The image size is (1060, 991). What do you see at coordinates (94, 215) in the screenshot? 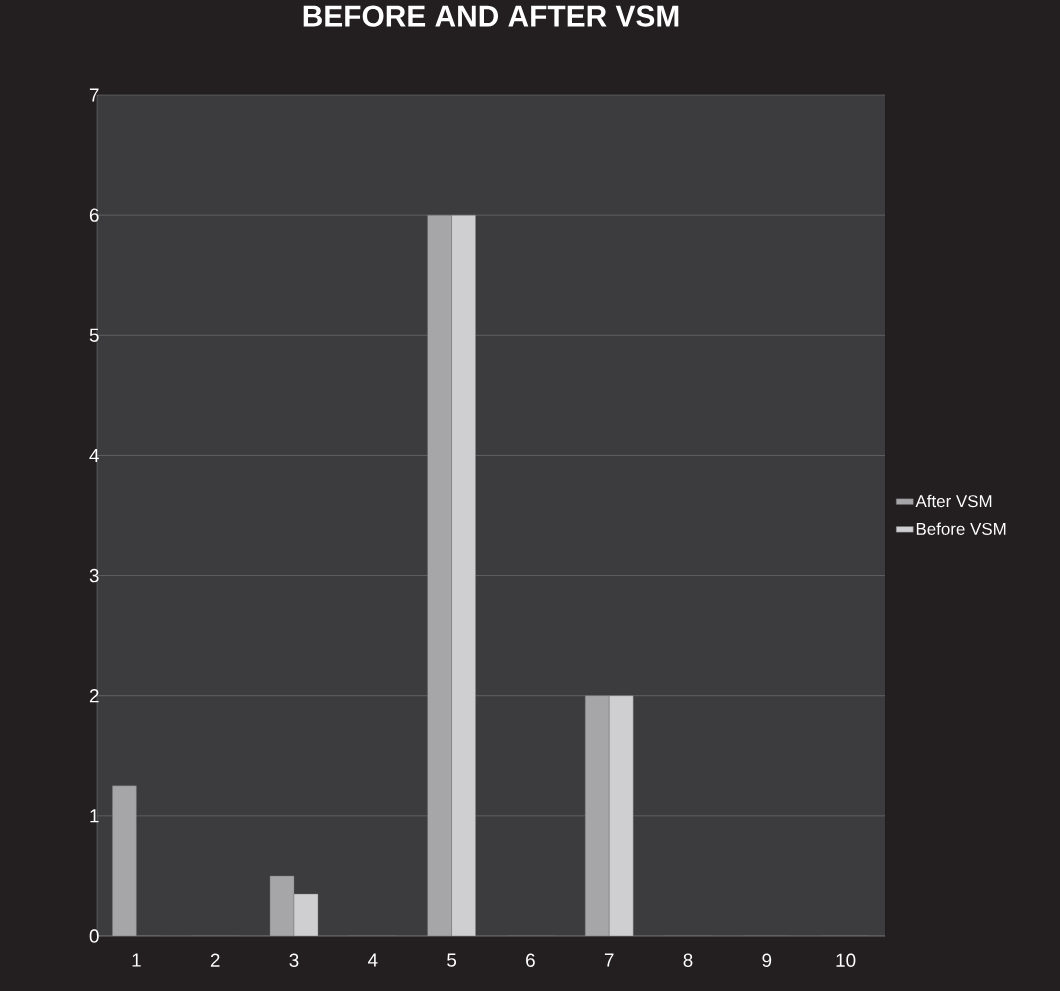
I see `y-tick-label: 6` at bounding box center [94, 215].